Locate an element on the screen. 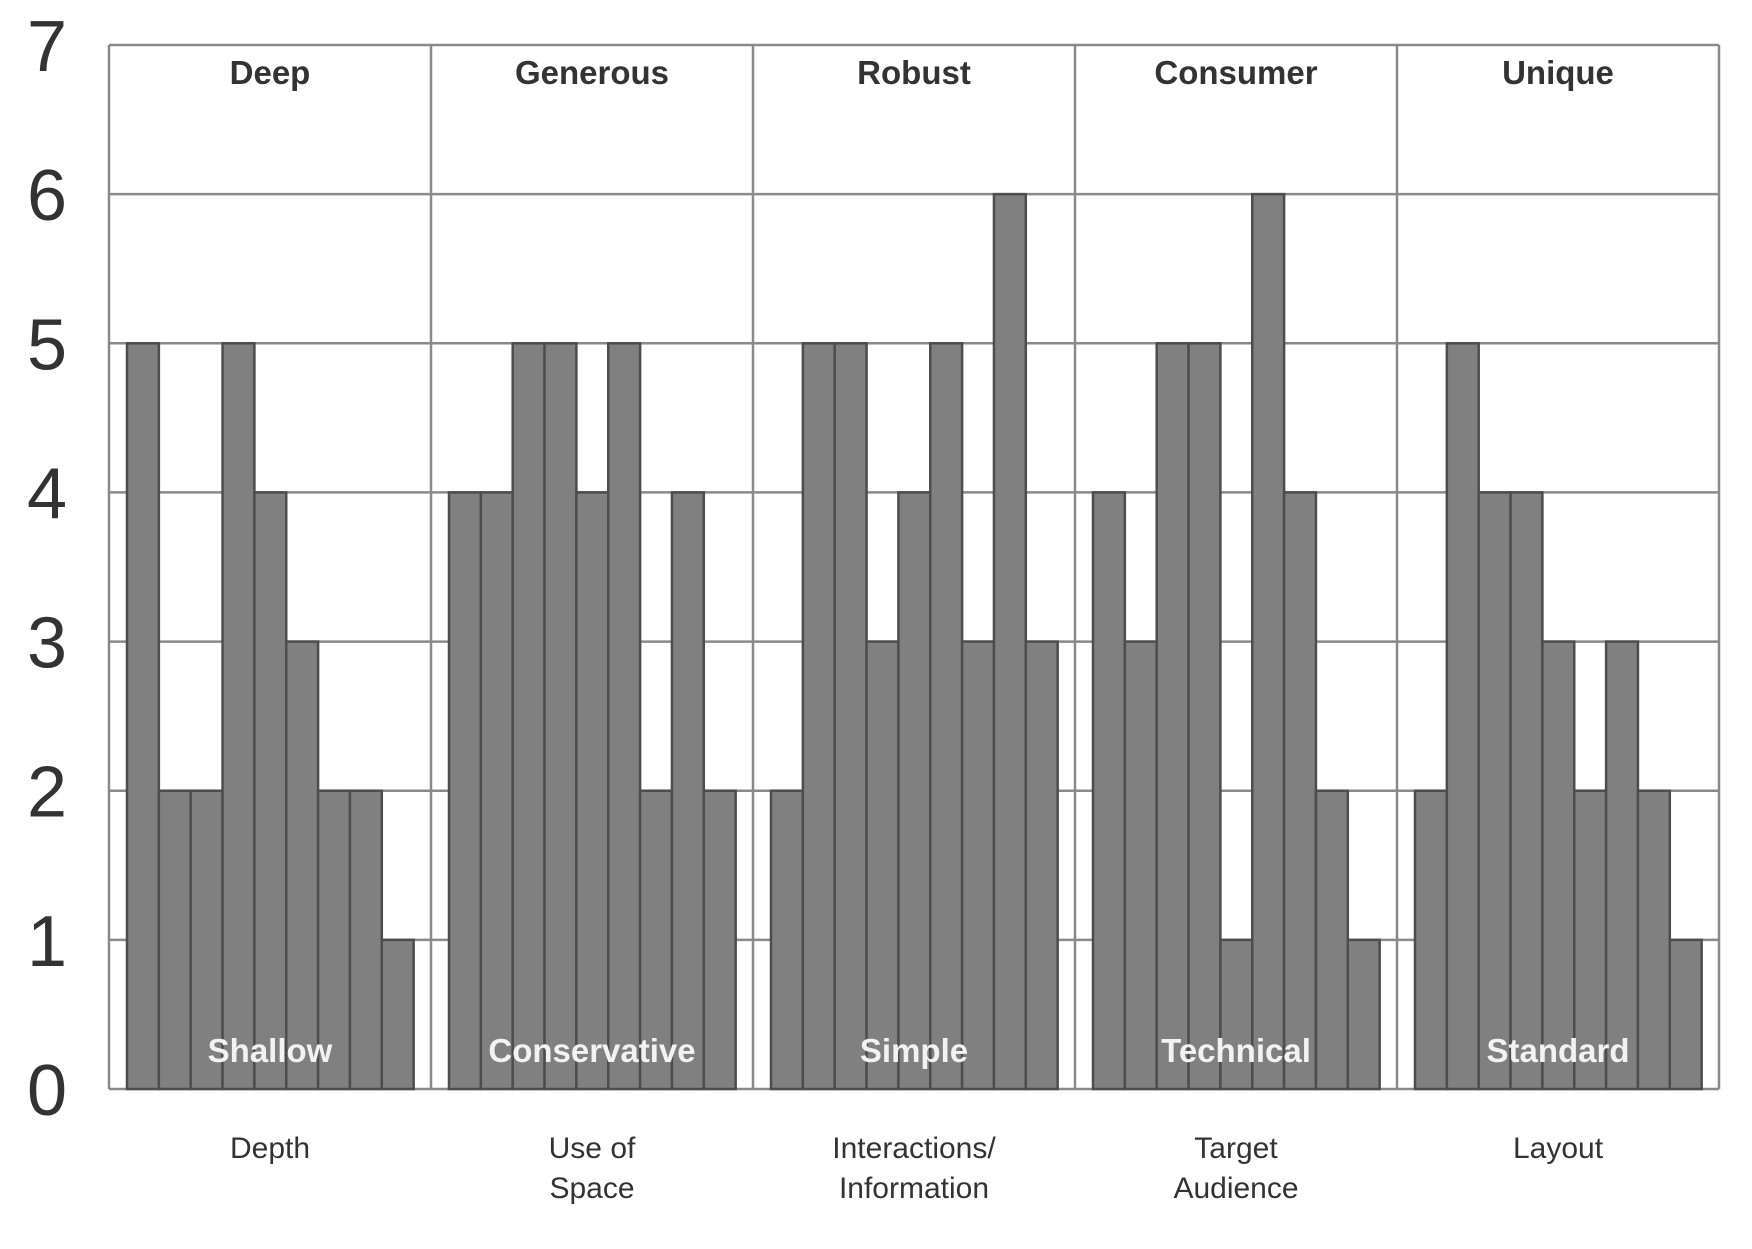  y-tick-label: 7 is located at coordinates (47, 47).